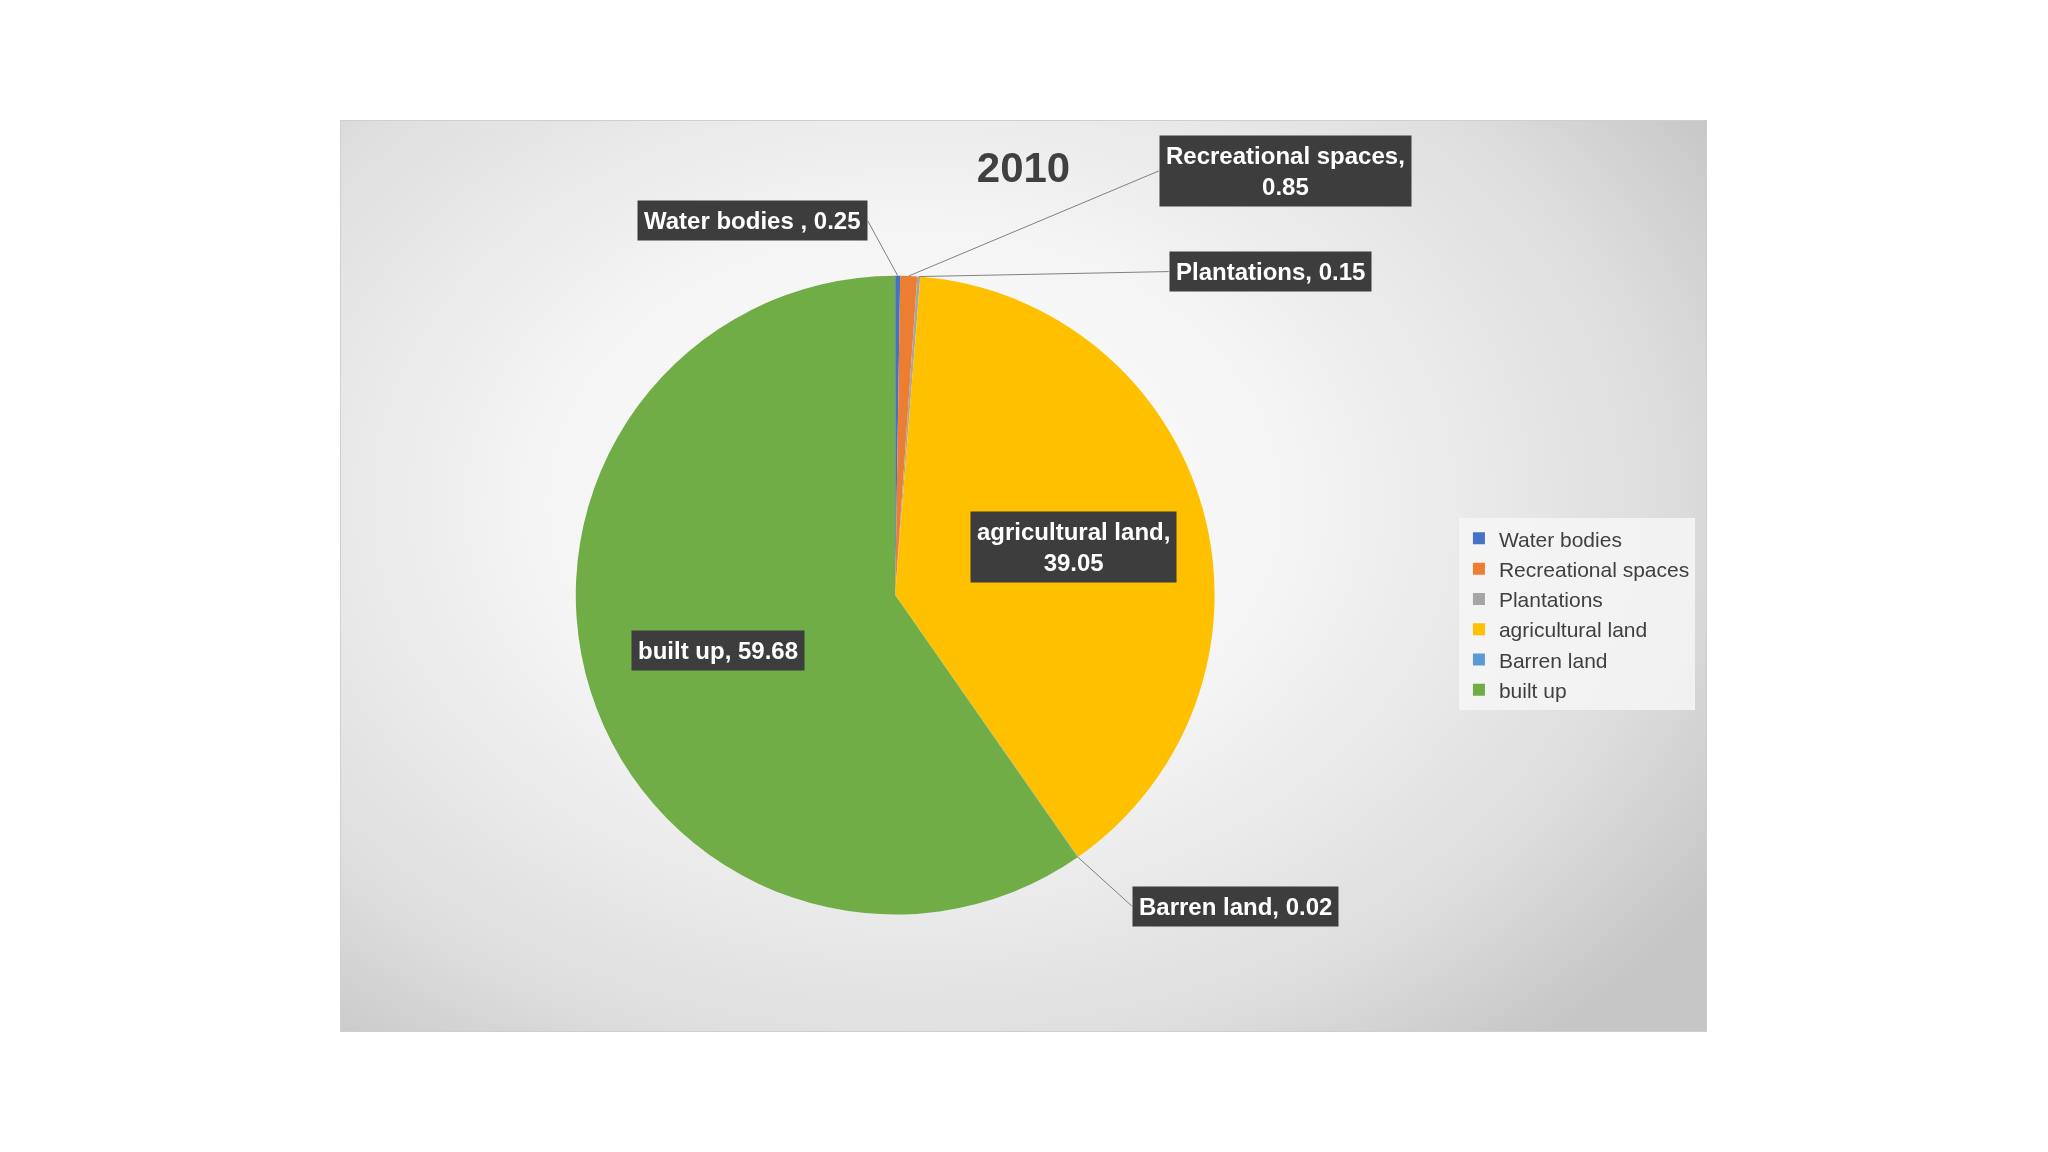 The width and height of the screenshot is (2048, 1152). I want to click on chart-title: 2010, so click(1023, 168).